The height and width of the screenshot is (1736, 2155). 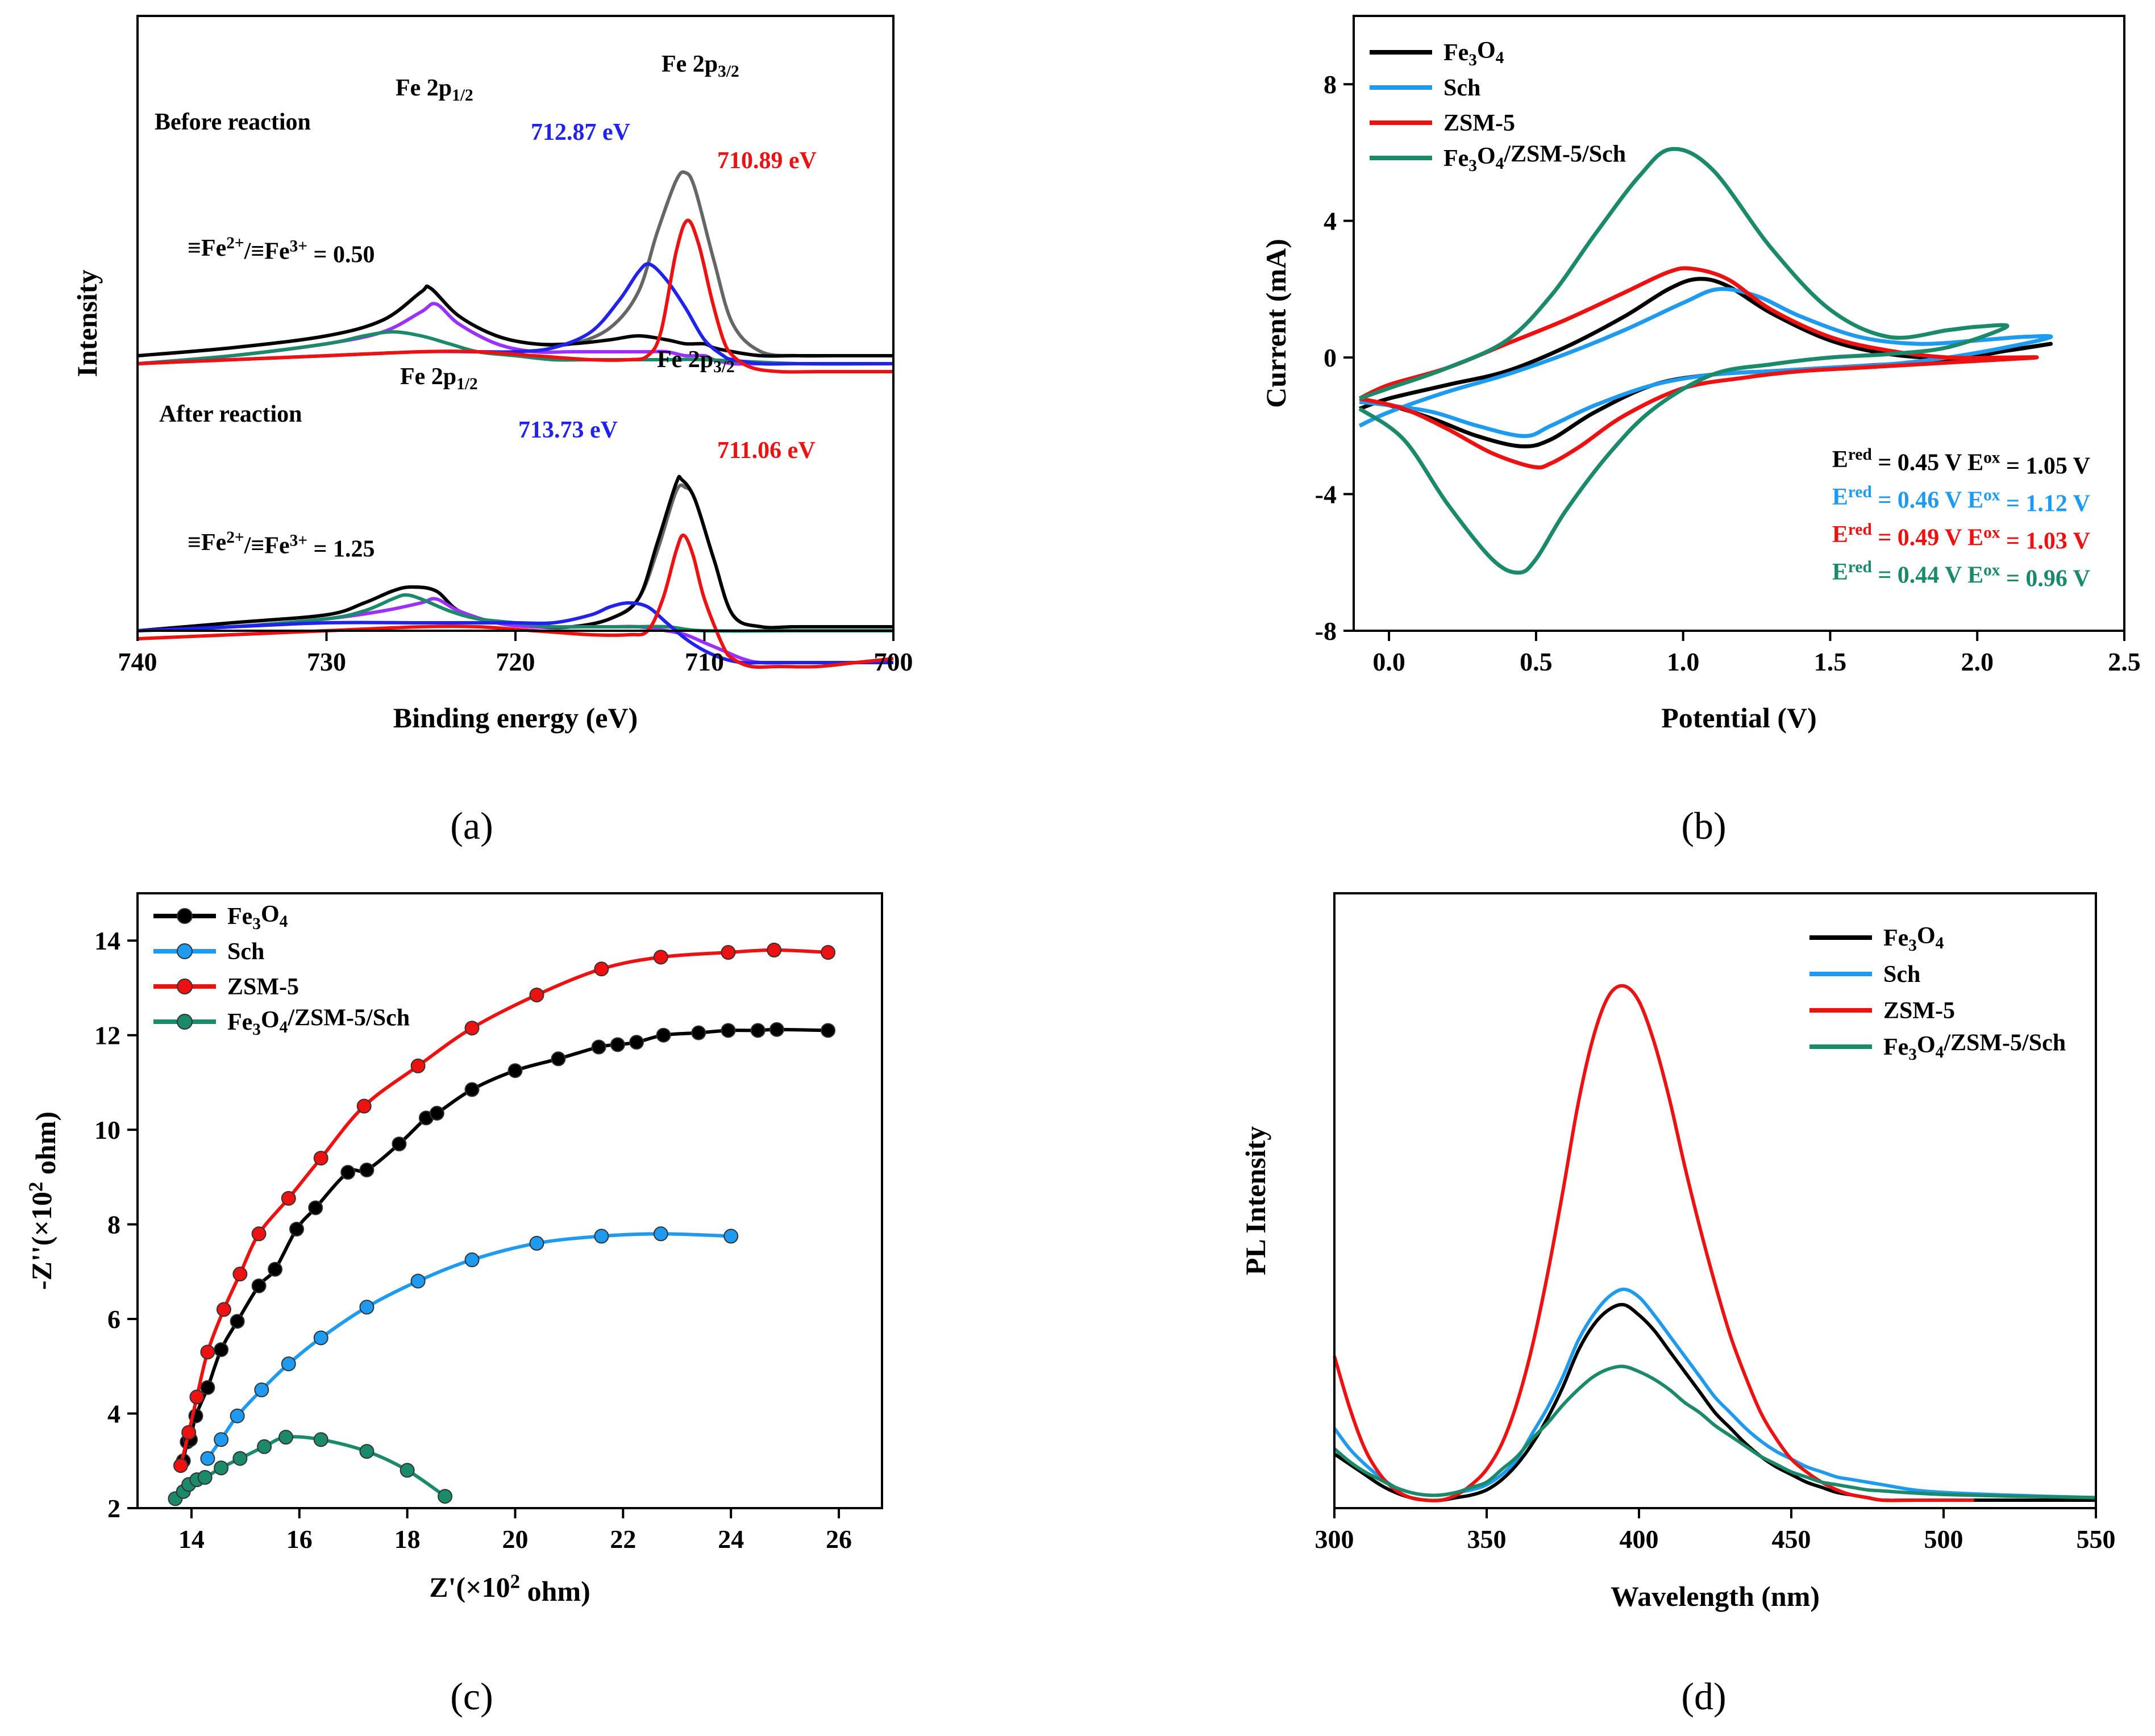 What do you see at coordinates (1901, 975) in the screenshot?
I see `d-legend-label: Sch` at bounding box center [1901, 975].